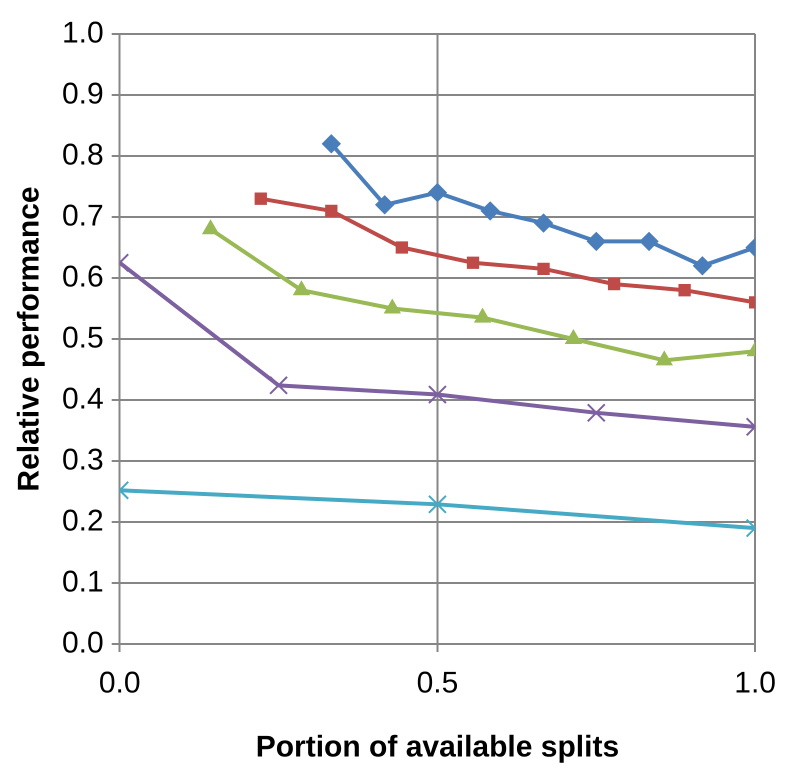  What do you see at coordinates (83, 643) in the screenshot?
I see `y-tick-label: 0.0` at bounding box center [83, 643].